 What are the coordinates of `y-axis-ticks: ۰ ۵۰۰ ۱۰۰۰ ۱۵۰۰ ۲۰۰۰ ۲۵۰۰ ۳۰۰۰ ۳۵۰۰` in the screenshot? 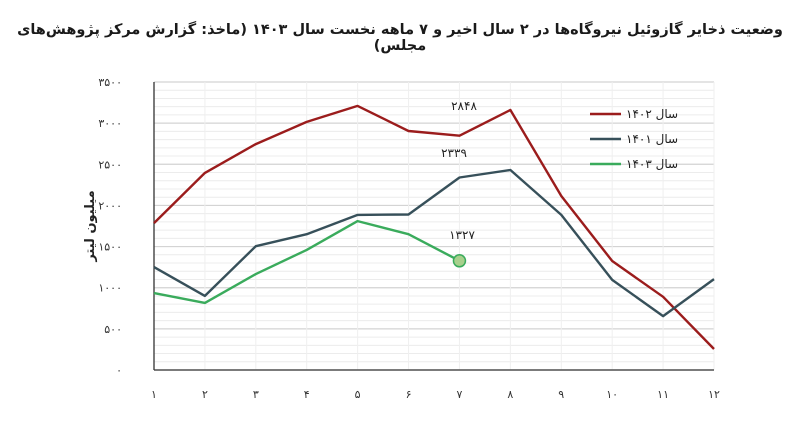 It's located at (110, 226).